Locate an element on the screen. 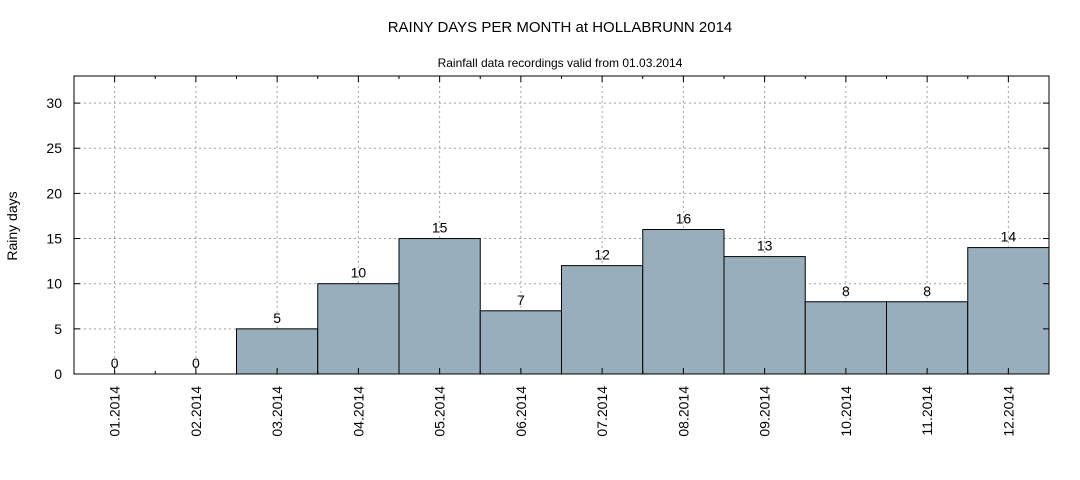  x-tick-label: 09.2014 is located at coordinates (765, 411).